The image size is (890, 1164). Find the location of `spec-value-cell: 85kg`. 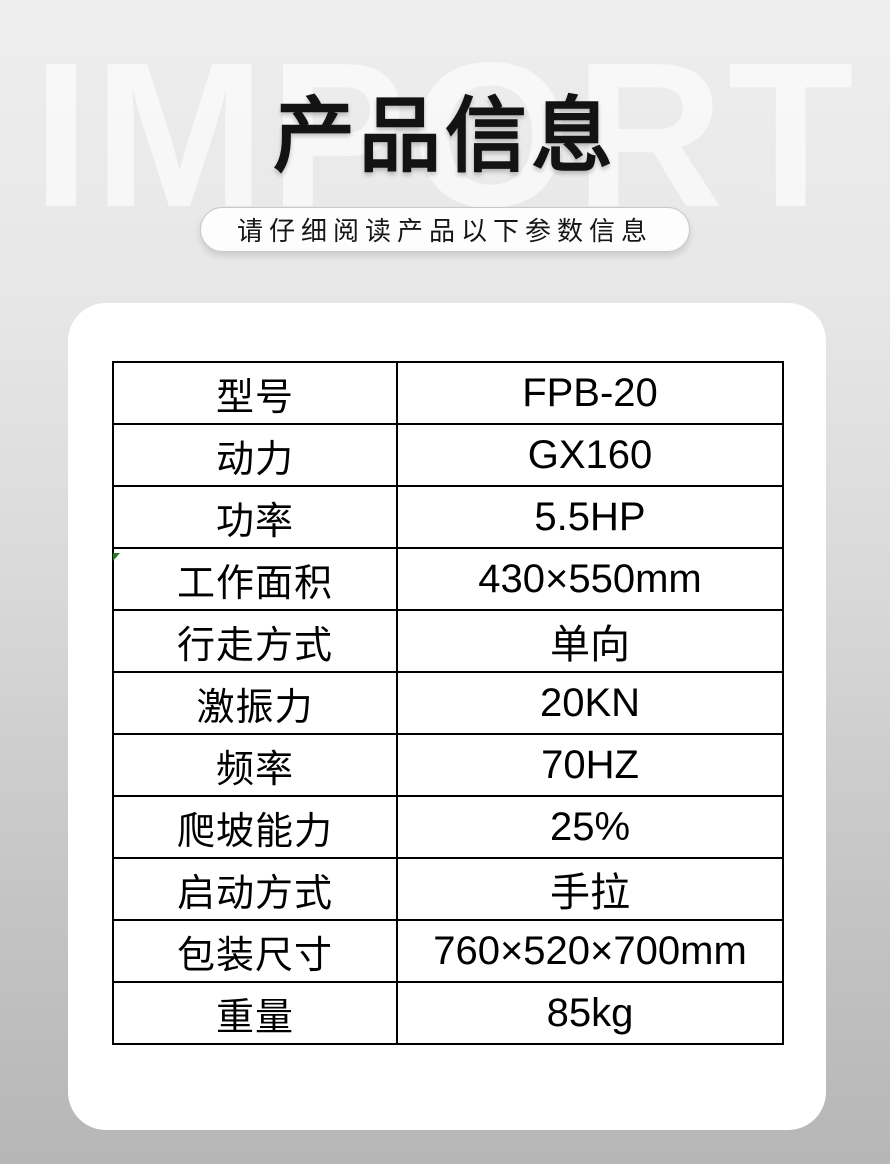

spec-value-cell: 85kg is located at coordinates (590, 1013).